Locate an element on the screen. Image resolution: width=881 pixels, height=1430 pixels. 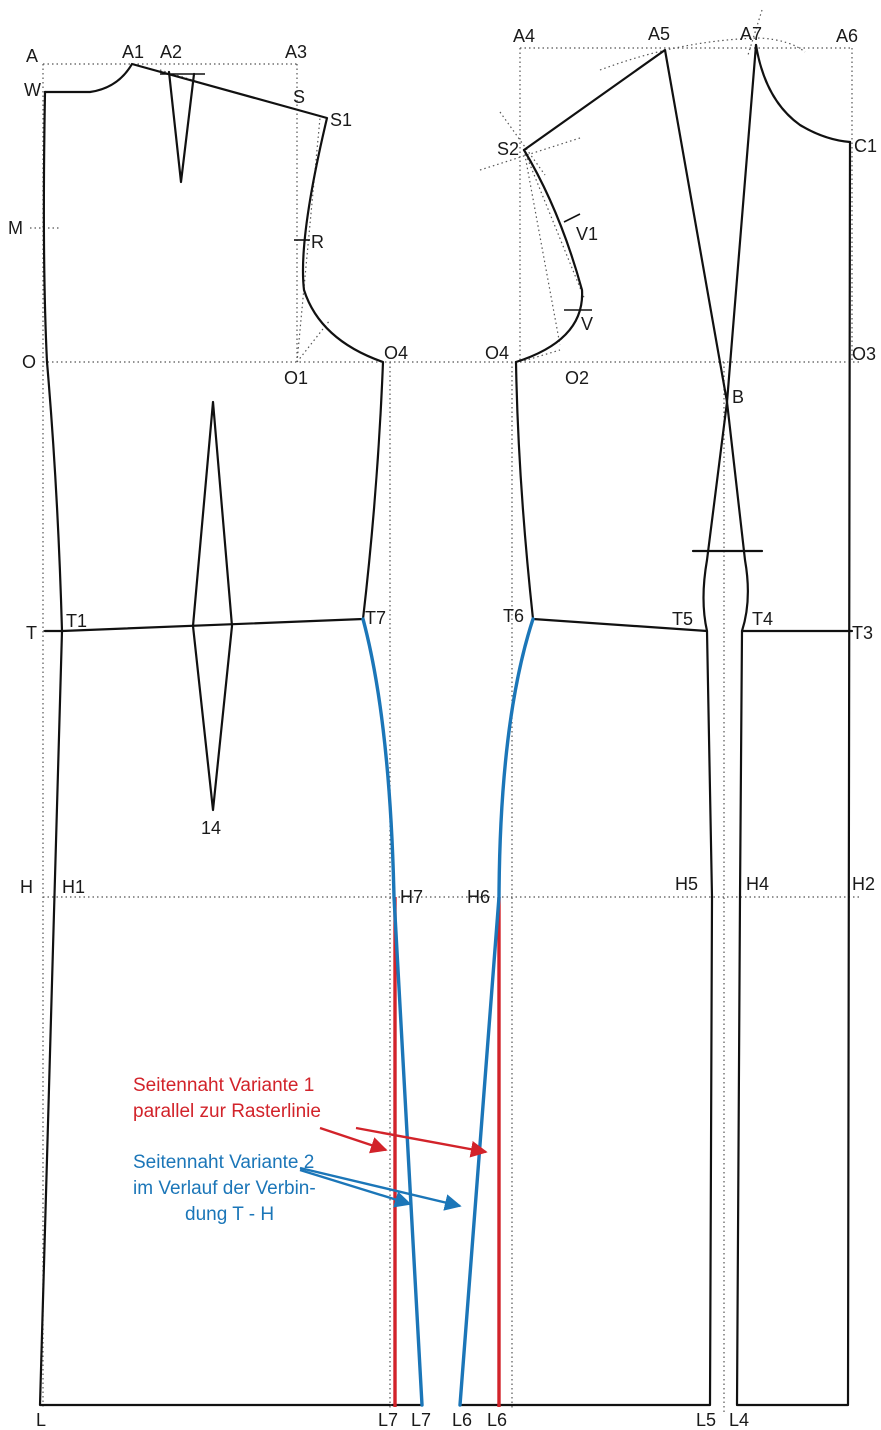
label-A7: A7 is located at coordinates (751, 34).